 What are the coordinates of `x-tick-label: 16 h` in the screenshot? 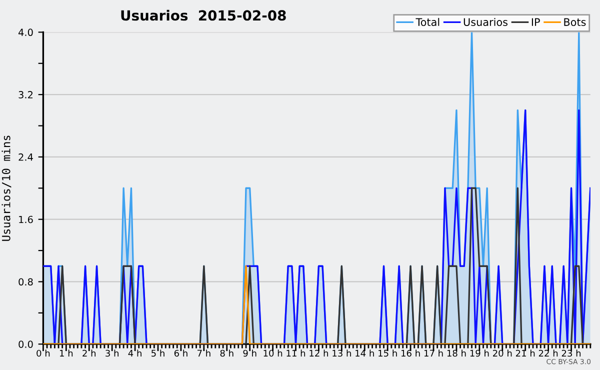 It's located at (411, 353).